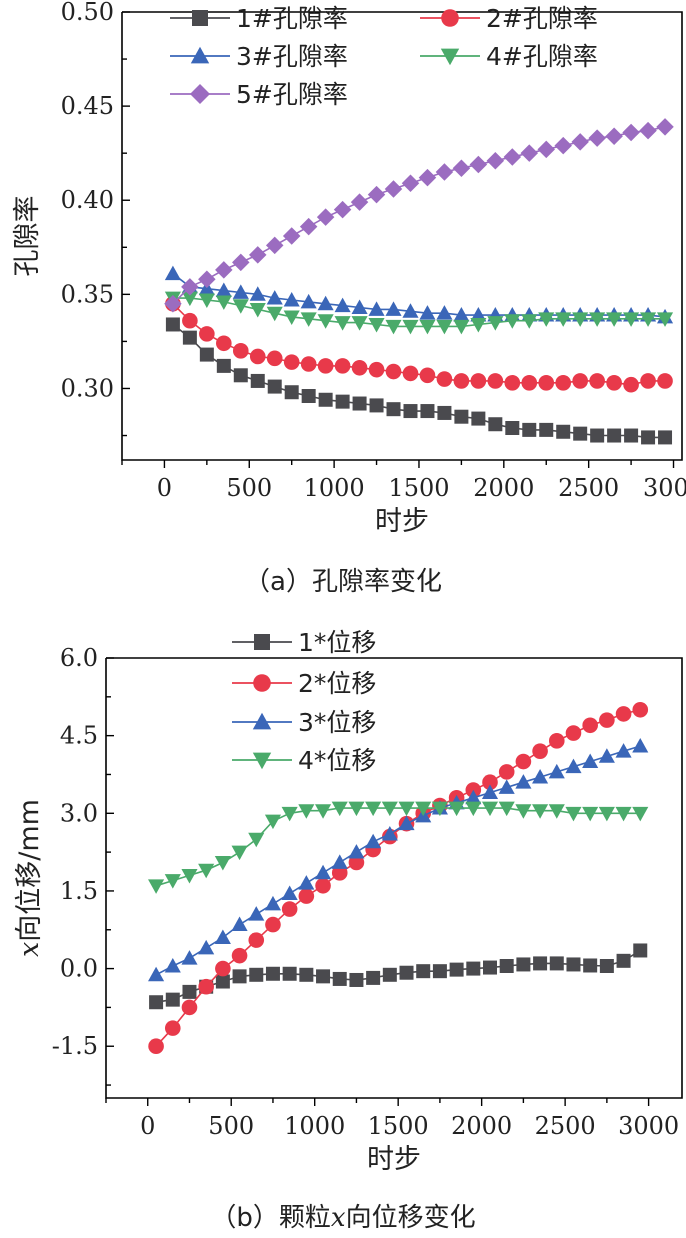  I want to click on panel-b-caption-italic: x, so click(338, 1218).